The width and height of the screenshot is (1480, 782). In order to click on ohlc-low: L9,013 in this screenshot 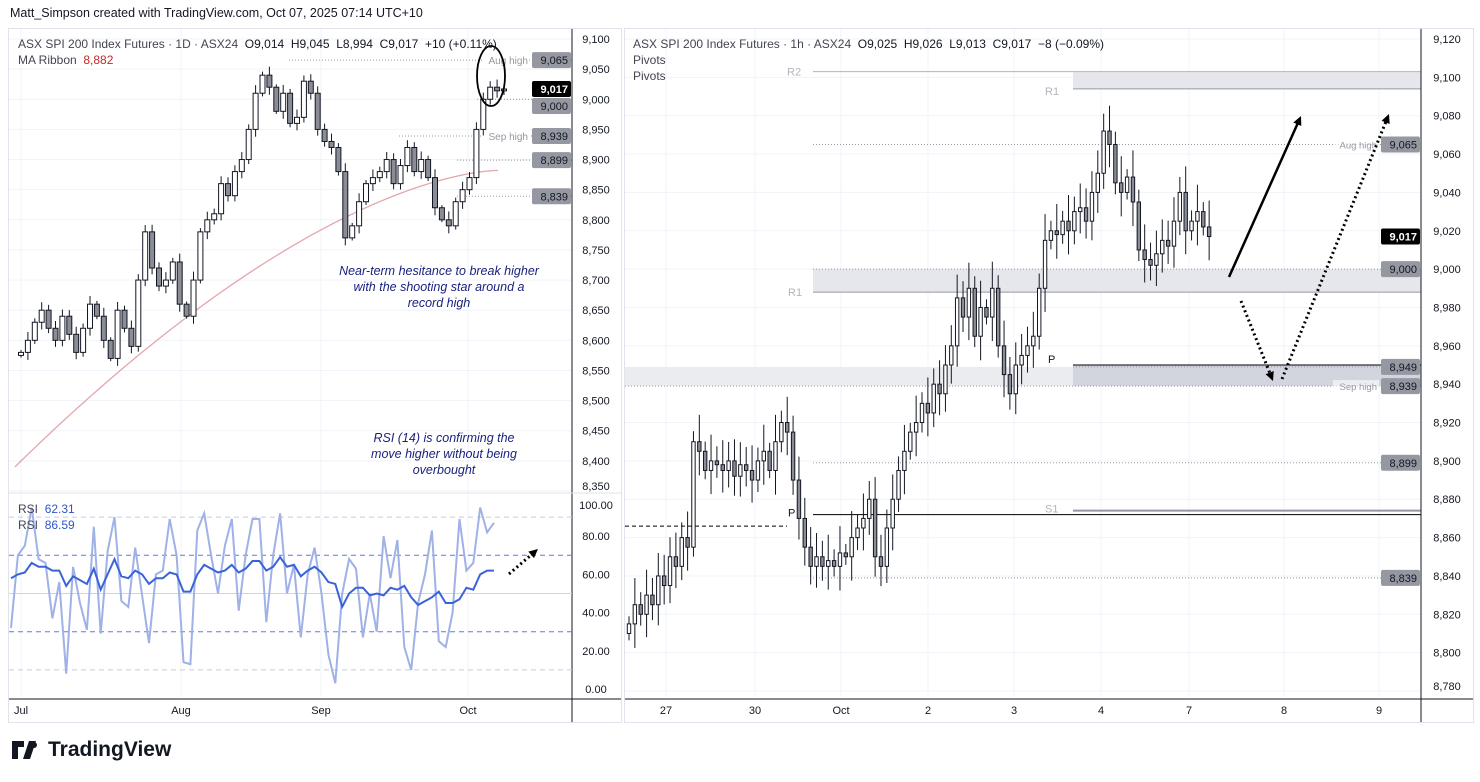, I will do `click(967, 44)`.